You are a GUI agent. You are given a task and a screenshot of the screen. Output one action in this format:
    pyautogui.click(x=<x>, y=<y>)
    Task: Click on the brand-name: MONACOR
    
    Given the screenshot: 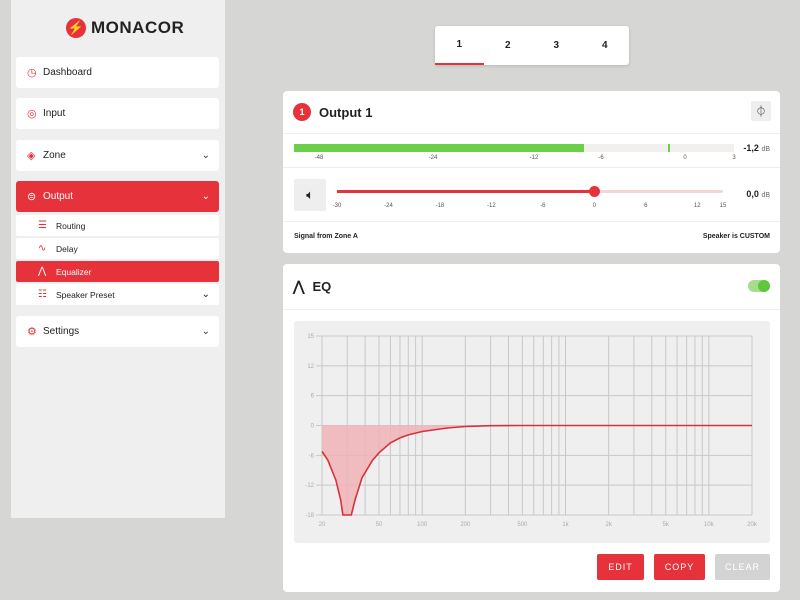 What is the action you would take?
    pyautogui.click(x=138, y=27)
    